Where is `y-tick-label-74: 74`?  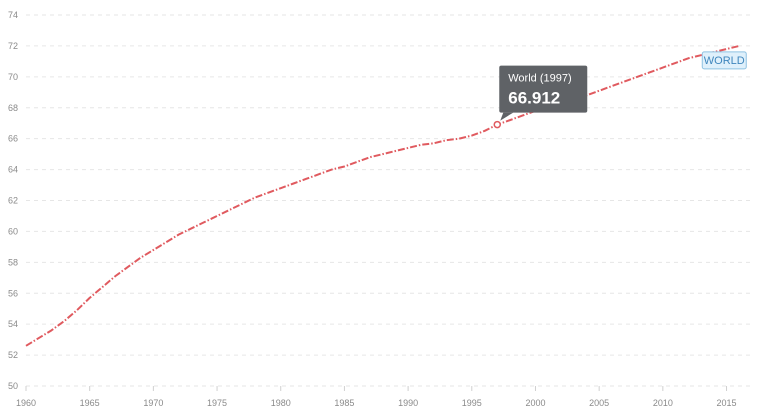 y-tick-label-74: 74 is located at coordinates (13, 15).